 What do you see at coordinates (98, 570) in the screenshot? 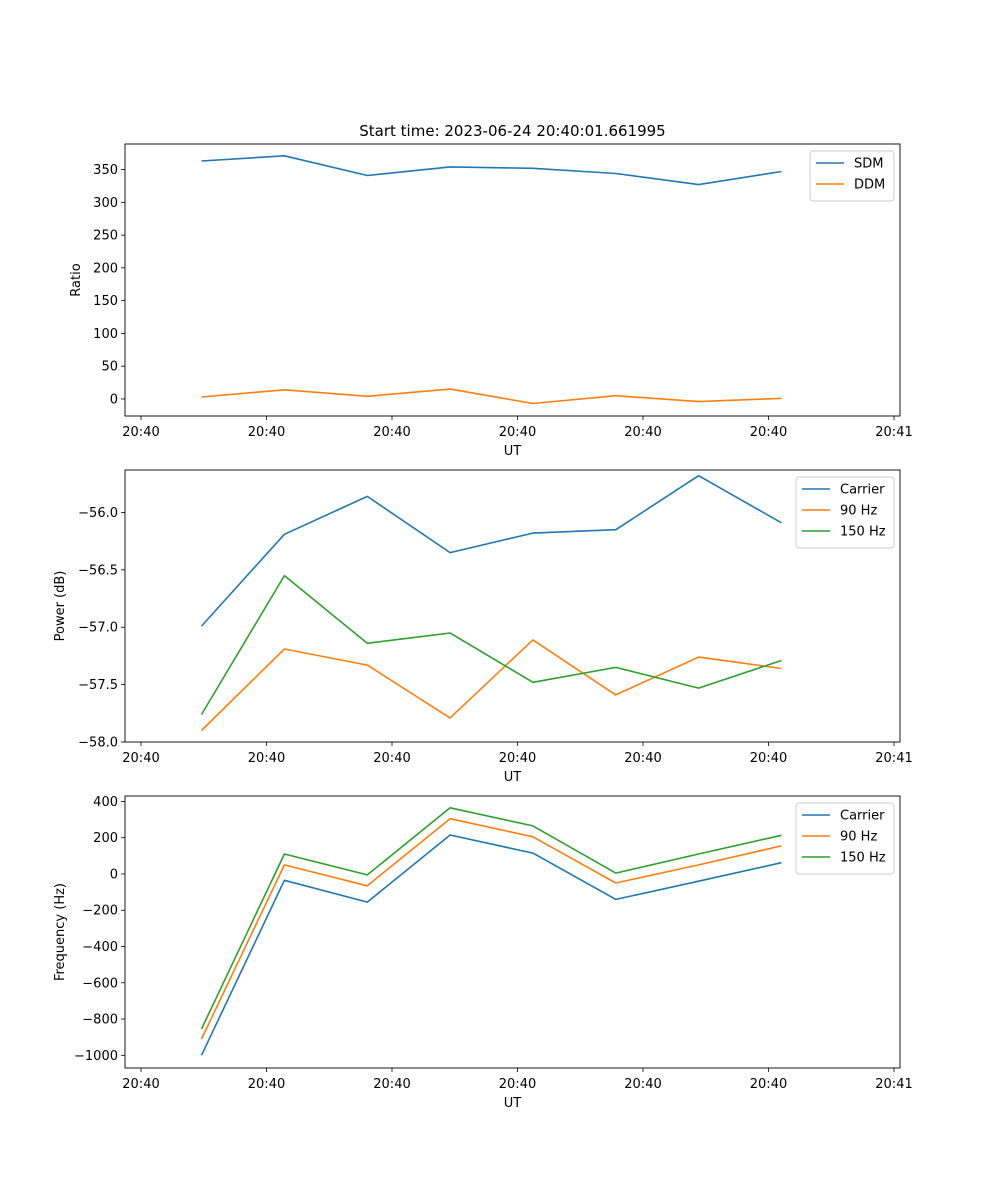
I see `y-tick-label: −56.5` at bounding box center [98, 570].